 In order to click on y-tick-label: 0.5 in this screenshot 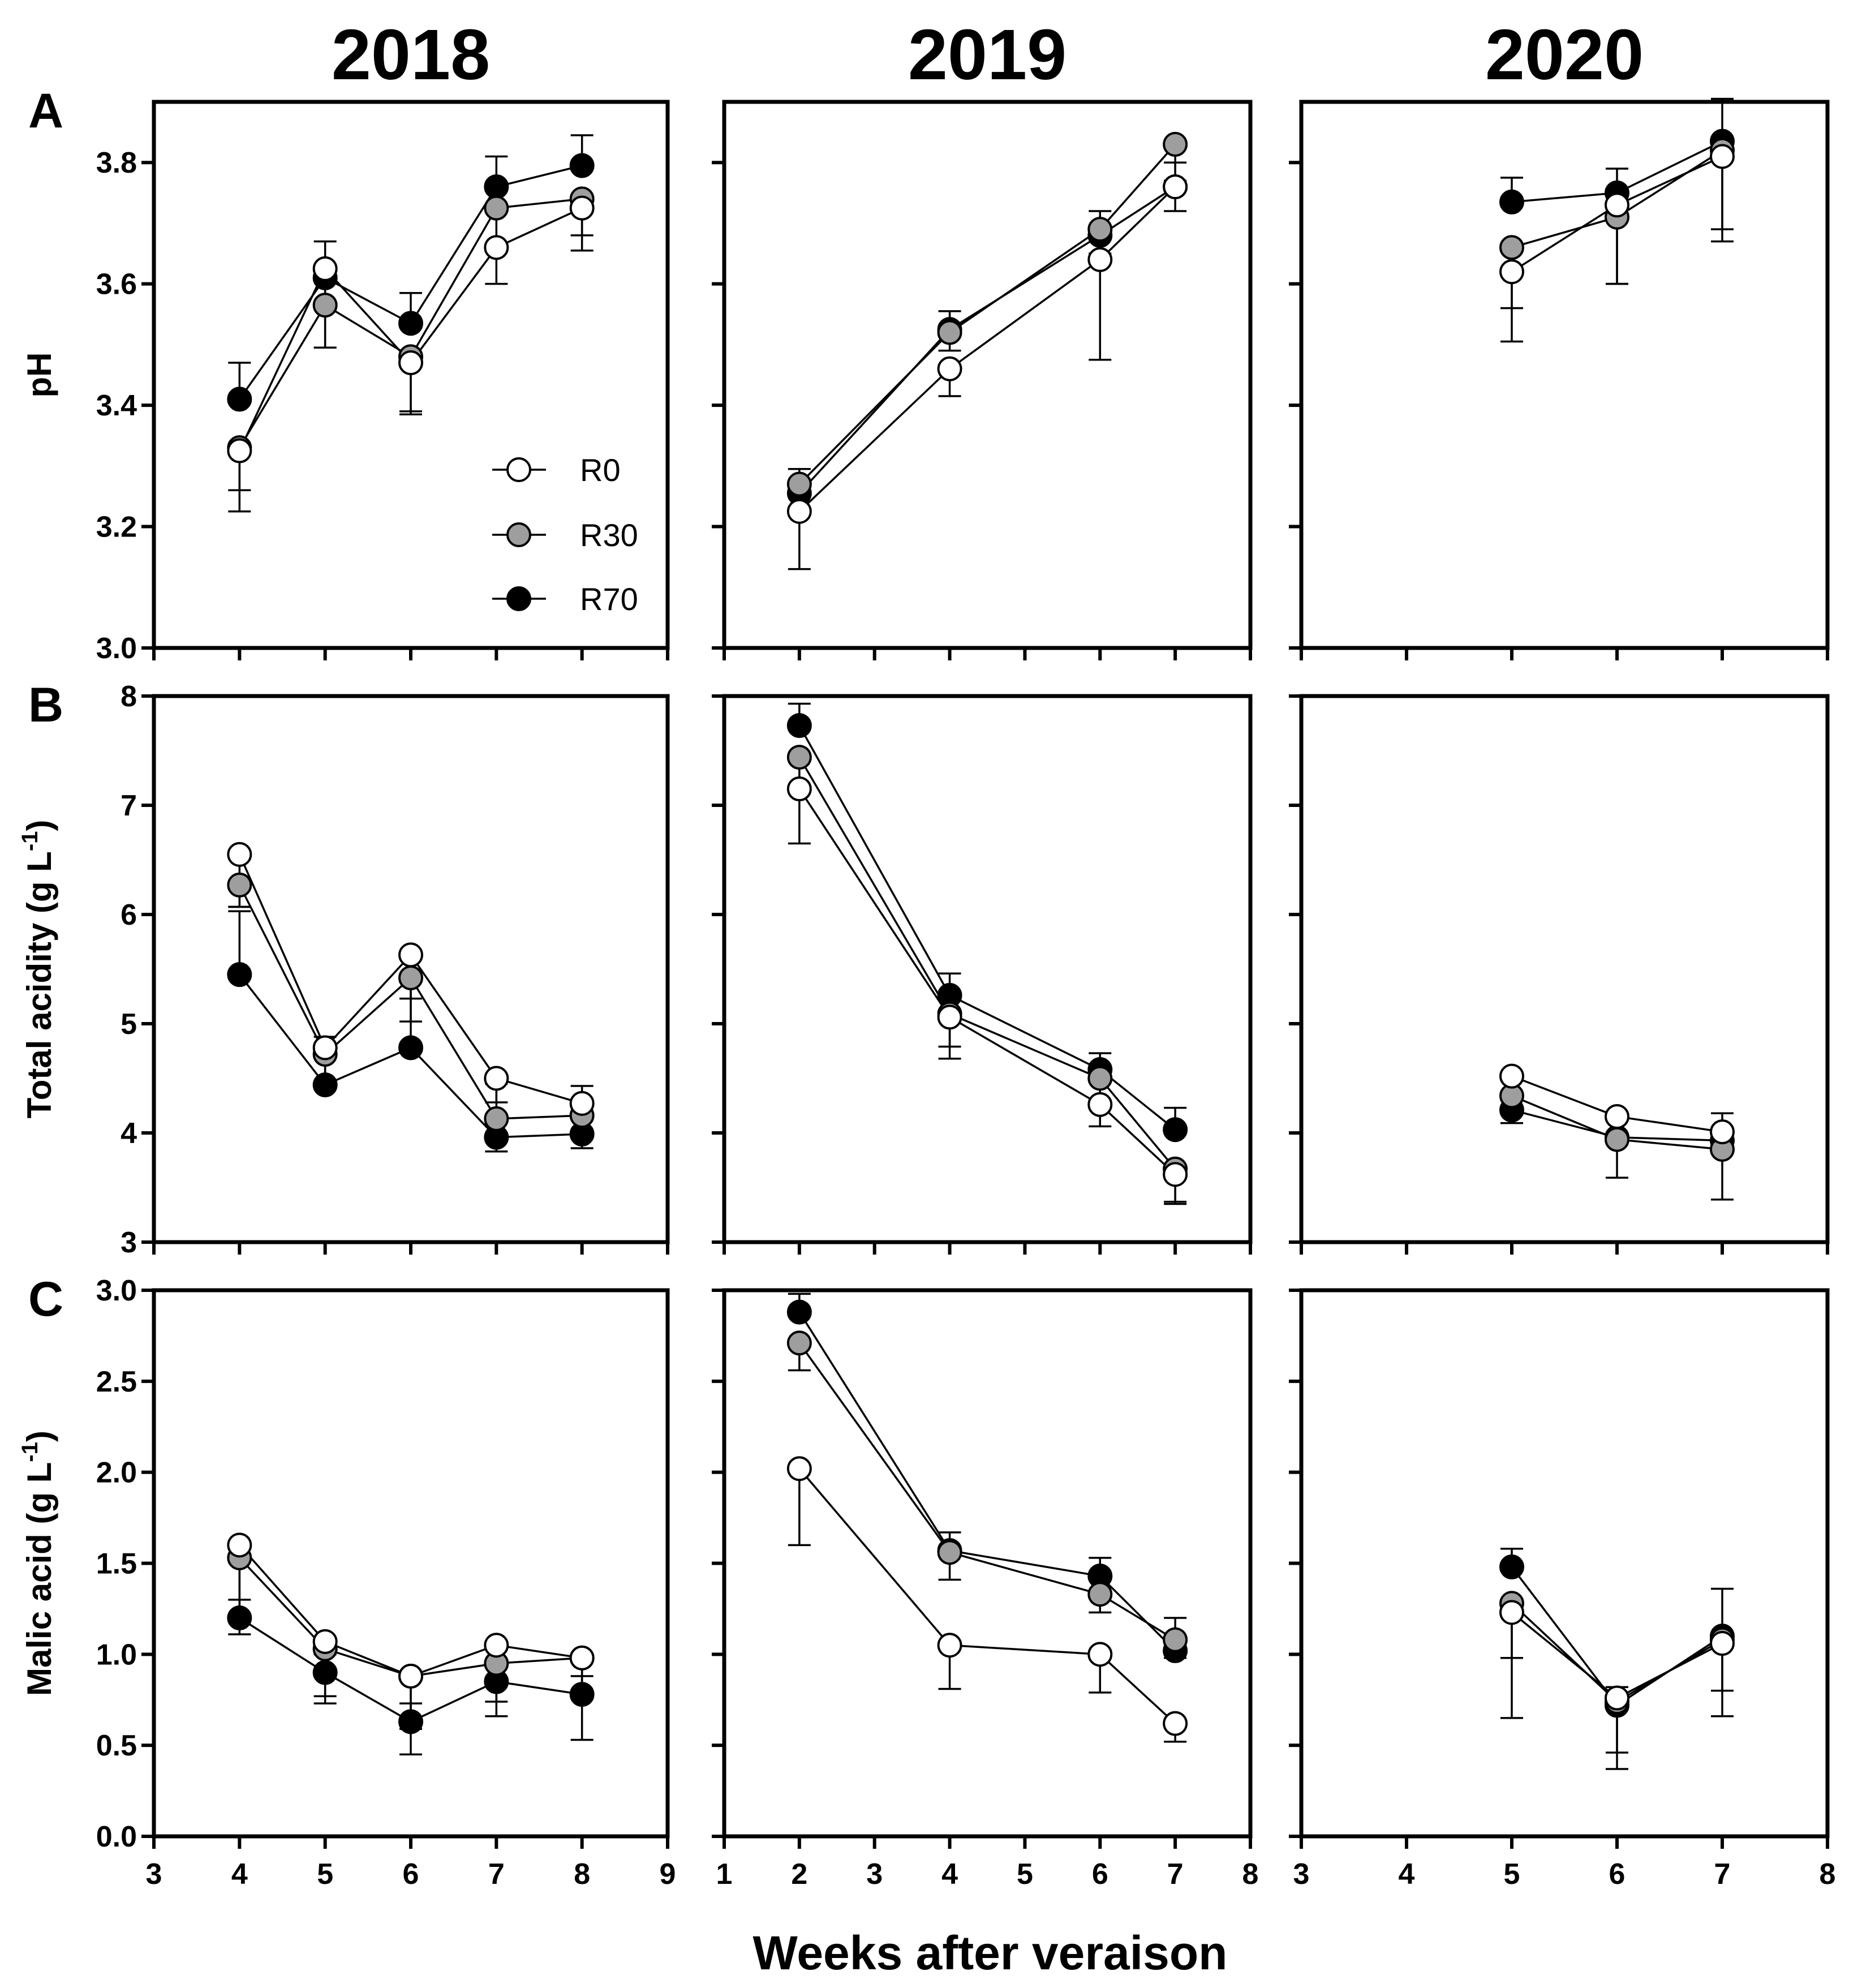, I will do `click(117, 1745)`.